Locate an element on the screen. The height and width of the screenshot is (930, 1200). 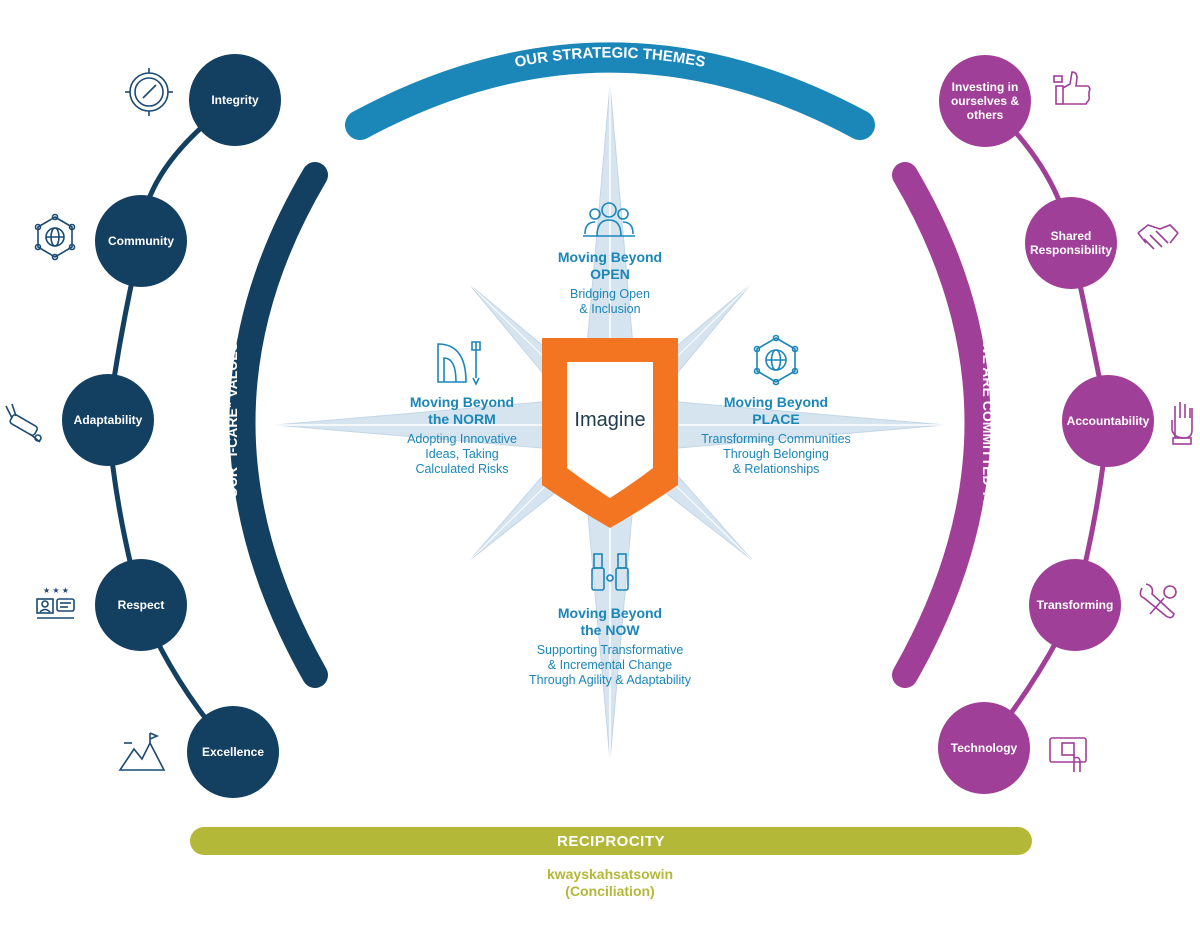
value-integrity: Integrity is located at coordinates (235, 100).